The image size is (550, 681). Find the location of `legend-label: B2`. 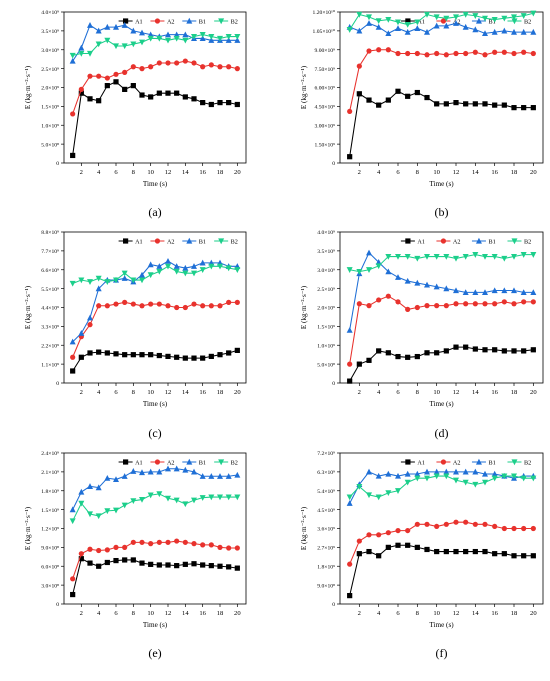

legend-label: B2 is located at coordinates (234, 21).